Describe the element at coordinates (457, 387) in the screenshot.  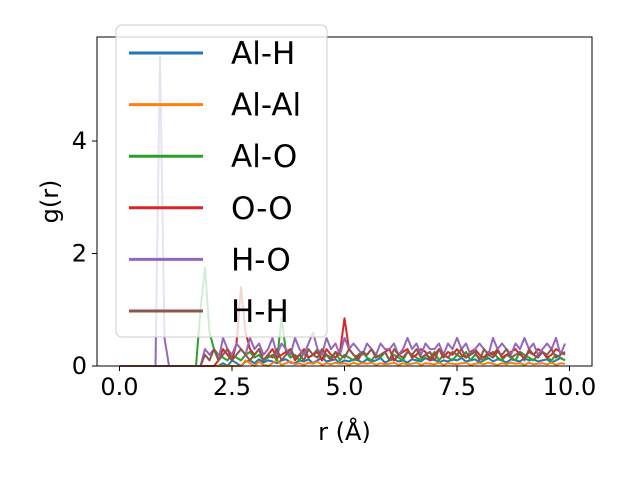
I see `x-tick-label: 7.5` at that location.